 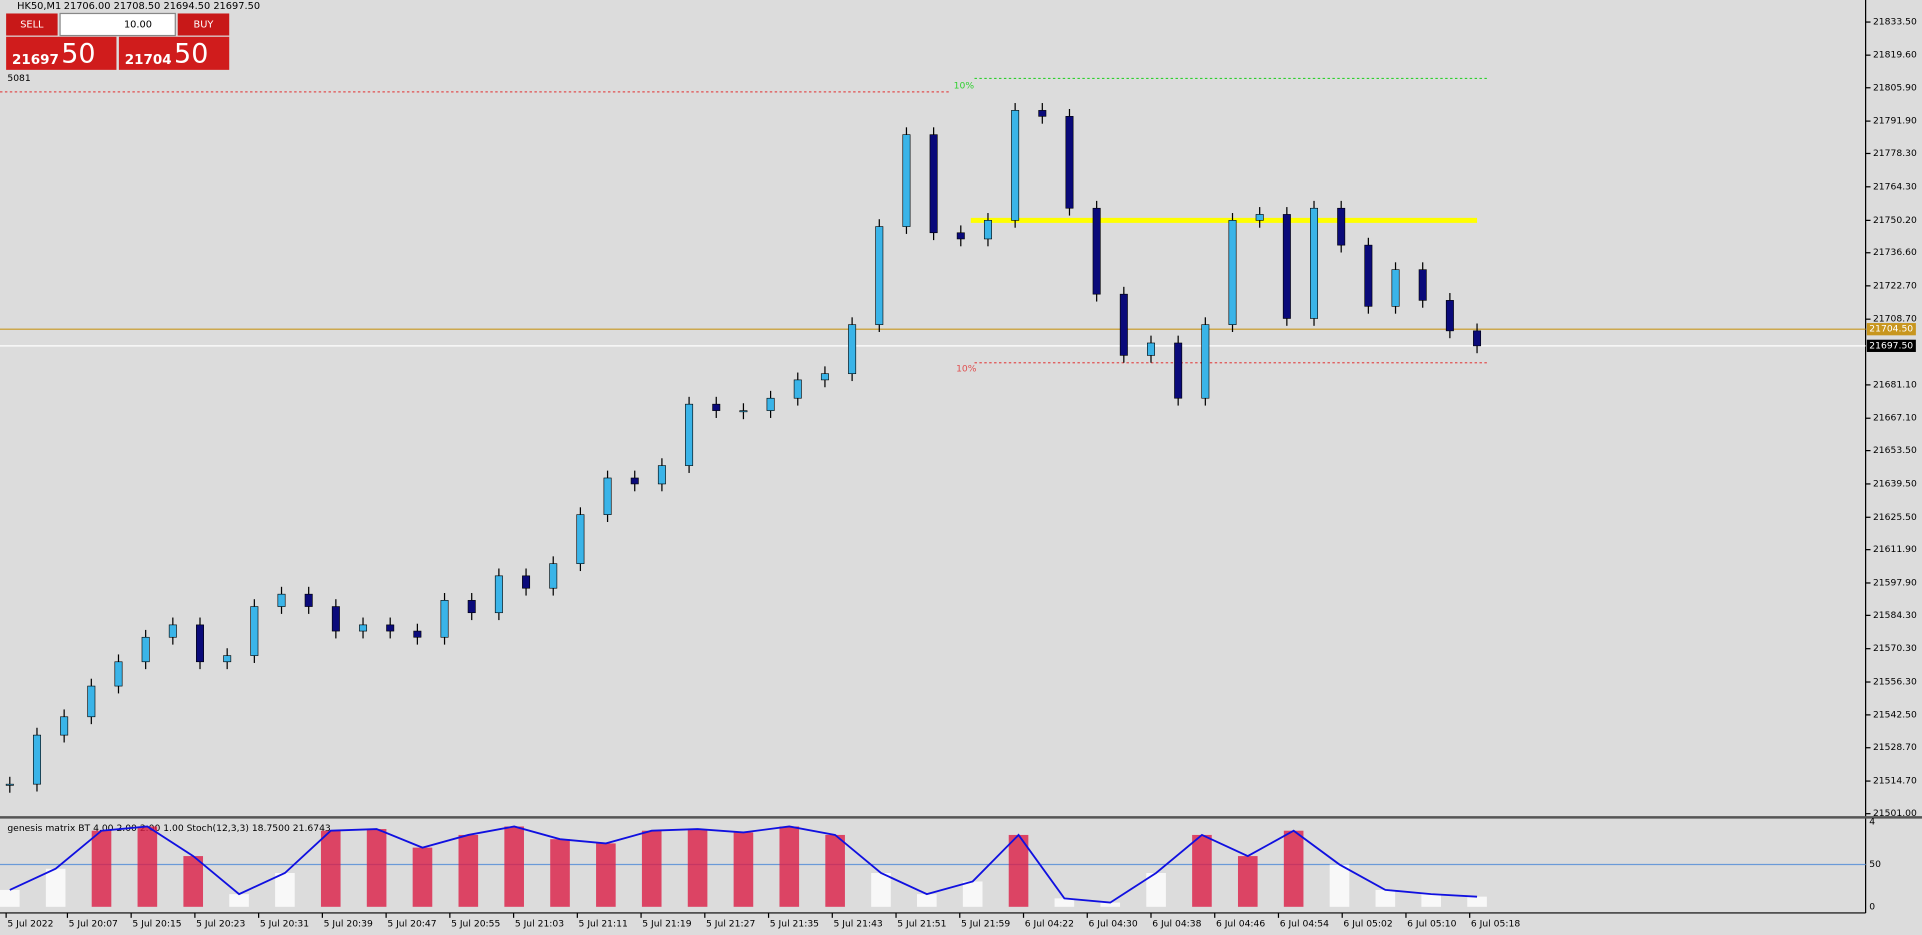 What do you see at coordinates (1895, 648) in the screenshot?
I see `y-tick-label: 21570.30` at bounding box center [1895, 648].